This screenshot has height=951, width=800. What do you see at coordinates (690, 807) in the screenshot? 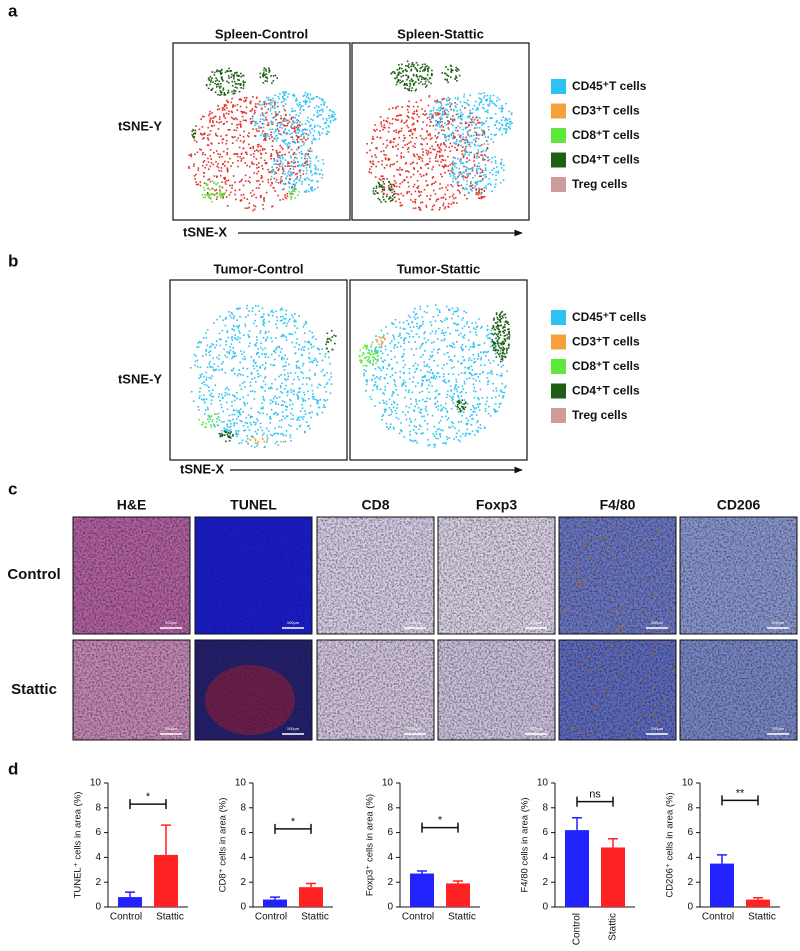
I see `y-tick-label: 8` at bounding box center [690, 807].